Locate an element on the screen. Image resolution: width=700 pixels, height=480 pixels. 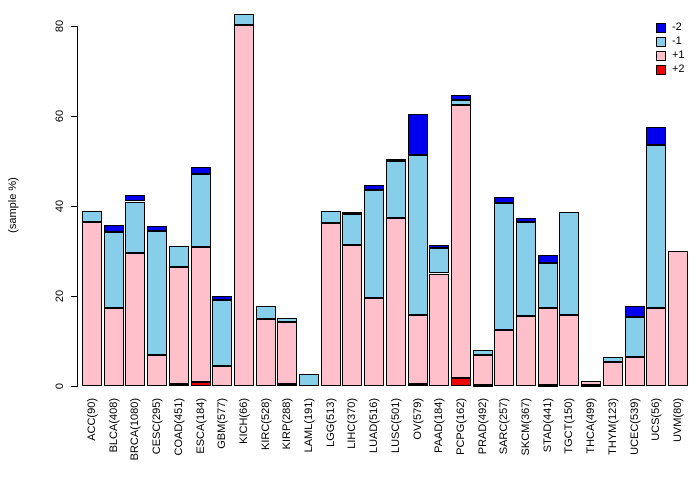
x-axis-label-THYM(123): THYM(123) is located at coordinates (612, 426).